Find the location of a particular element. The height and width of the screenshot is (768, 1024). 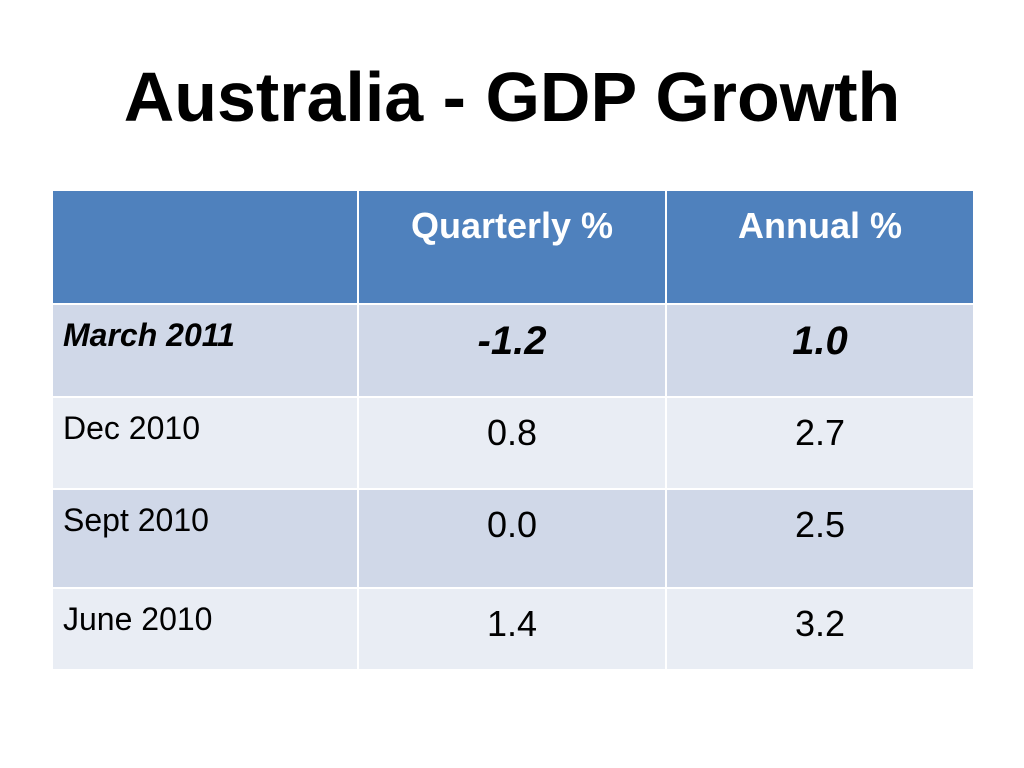

header-period is located at coordinates (205, 247).